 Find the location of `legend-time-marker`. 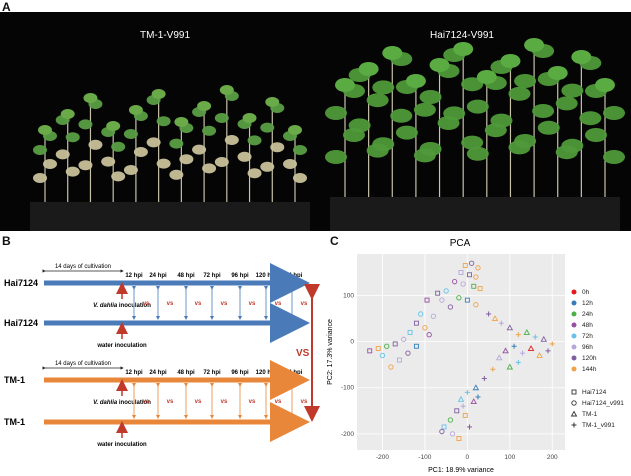

legend-time-marker is located at coordinates (574, 314).